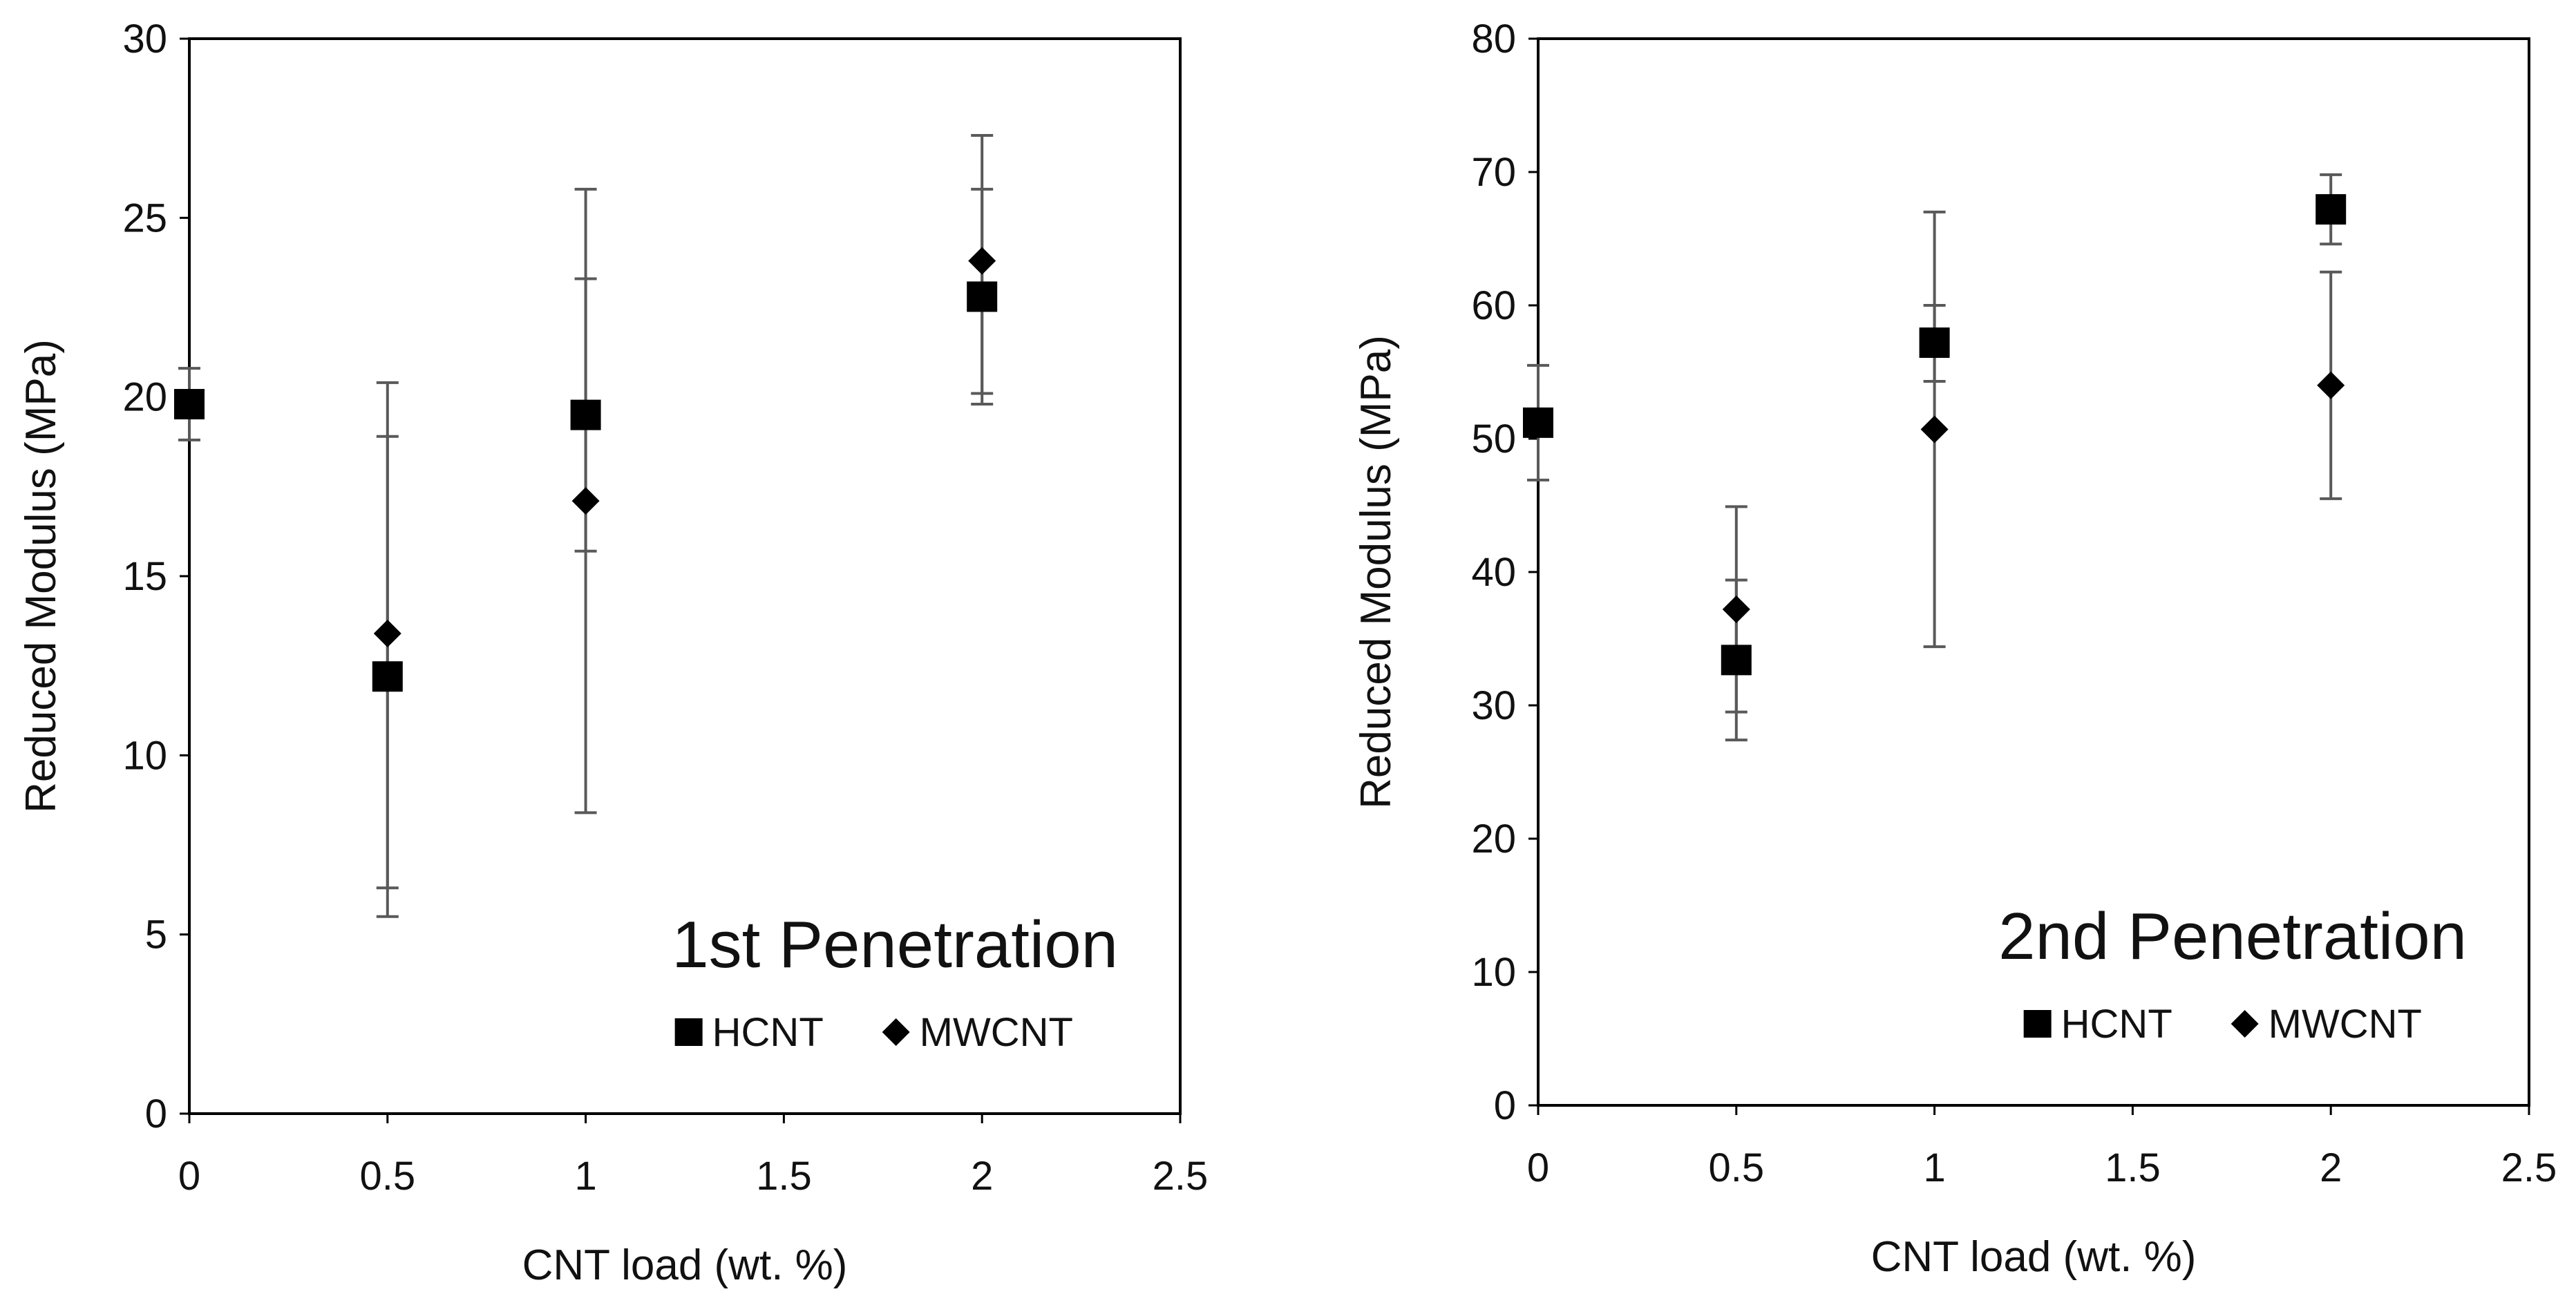  What do you see at coordinates (2232, 936) in the screenshot?
I see `chart-annotation: 2nd Penetration` at bounding box center [2232, 936].